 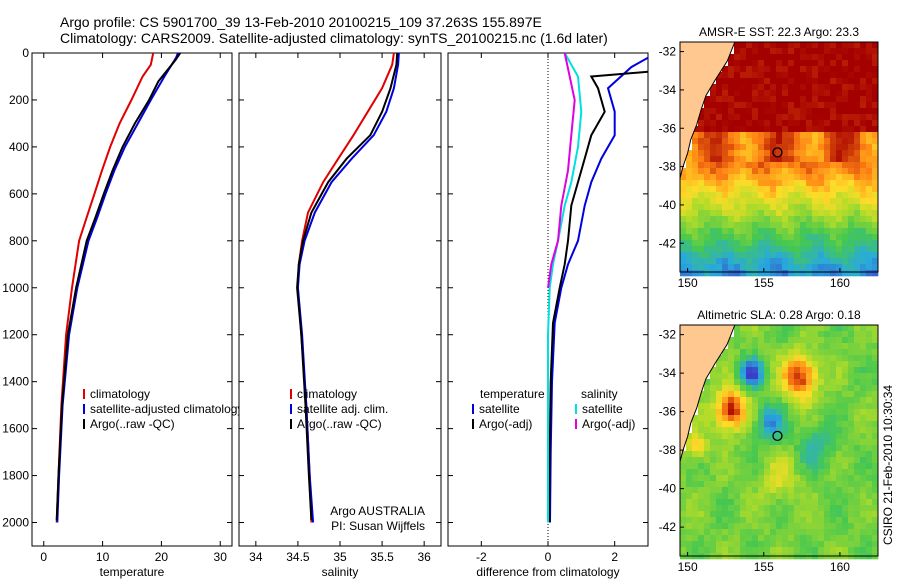 What do you see at coordinates (505, 424) in the screenshot?
I see `legend-temperature-label: Argo(-adj)` at bounding box center [505, 424].